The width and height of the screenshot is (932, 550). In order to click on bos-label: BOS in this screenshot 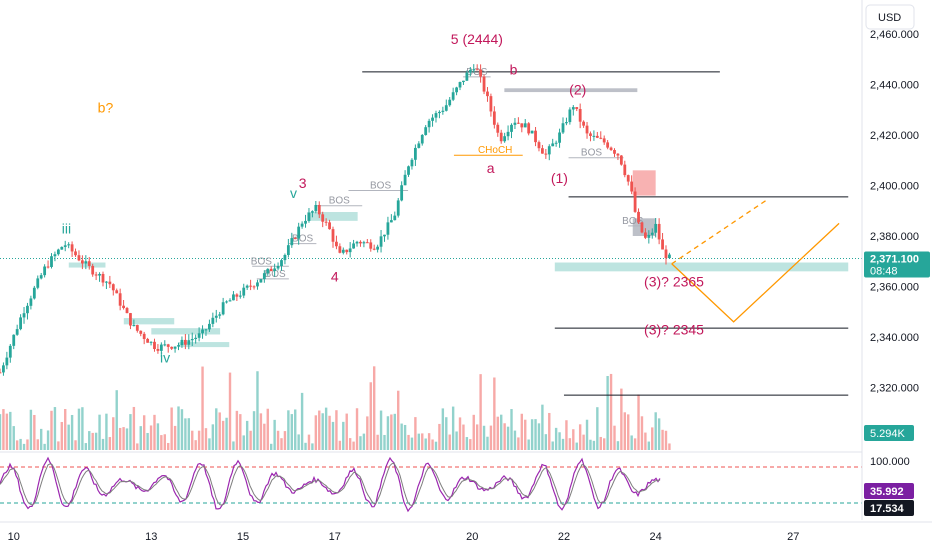, I will do `click(591, 153)`.